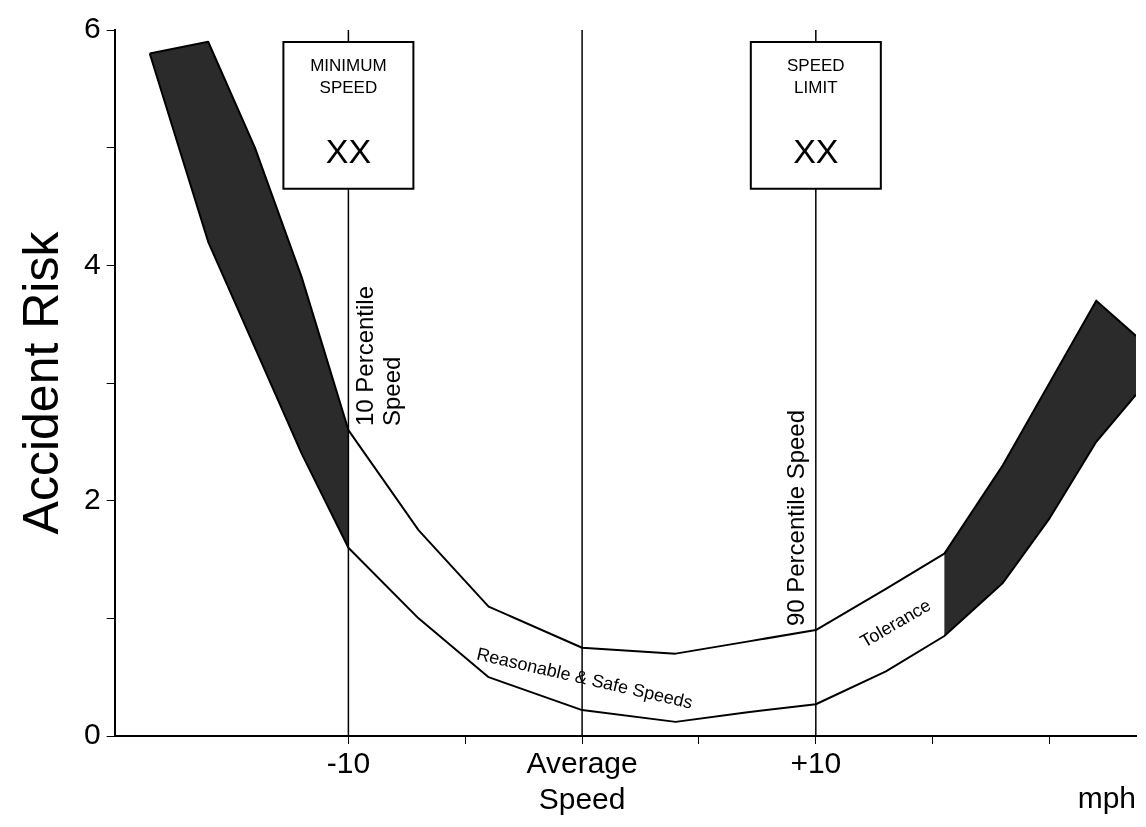 The height and width of the screenshot is (827, 1146). I want to click on y-axis-title: Accident Risk, so click(40, 382).